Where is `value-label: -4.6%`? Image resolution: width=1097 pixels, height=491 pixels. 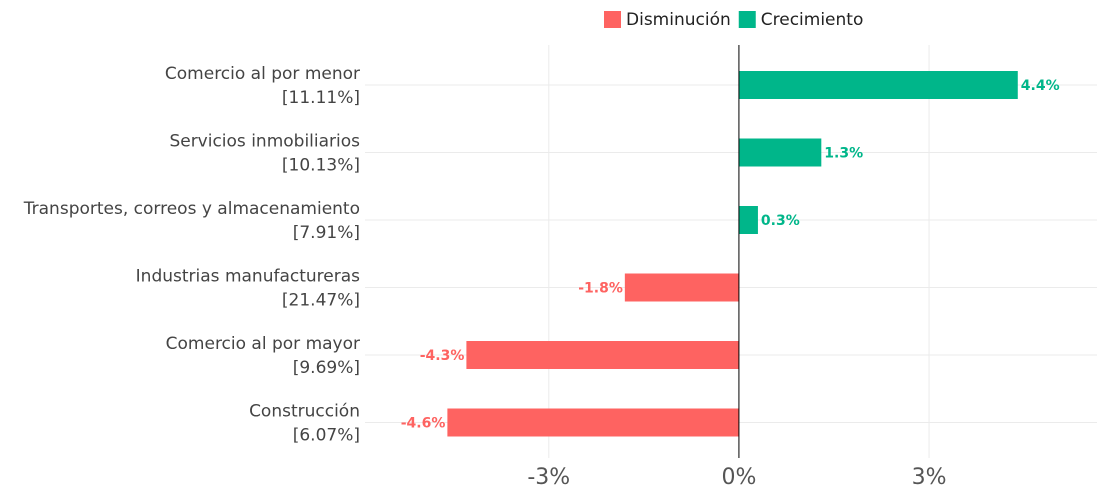 value-label: -4.6% is located at coordinates (423, 424).